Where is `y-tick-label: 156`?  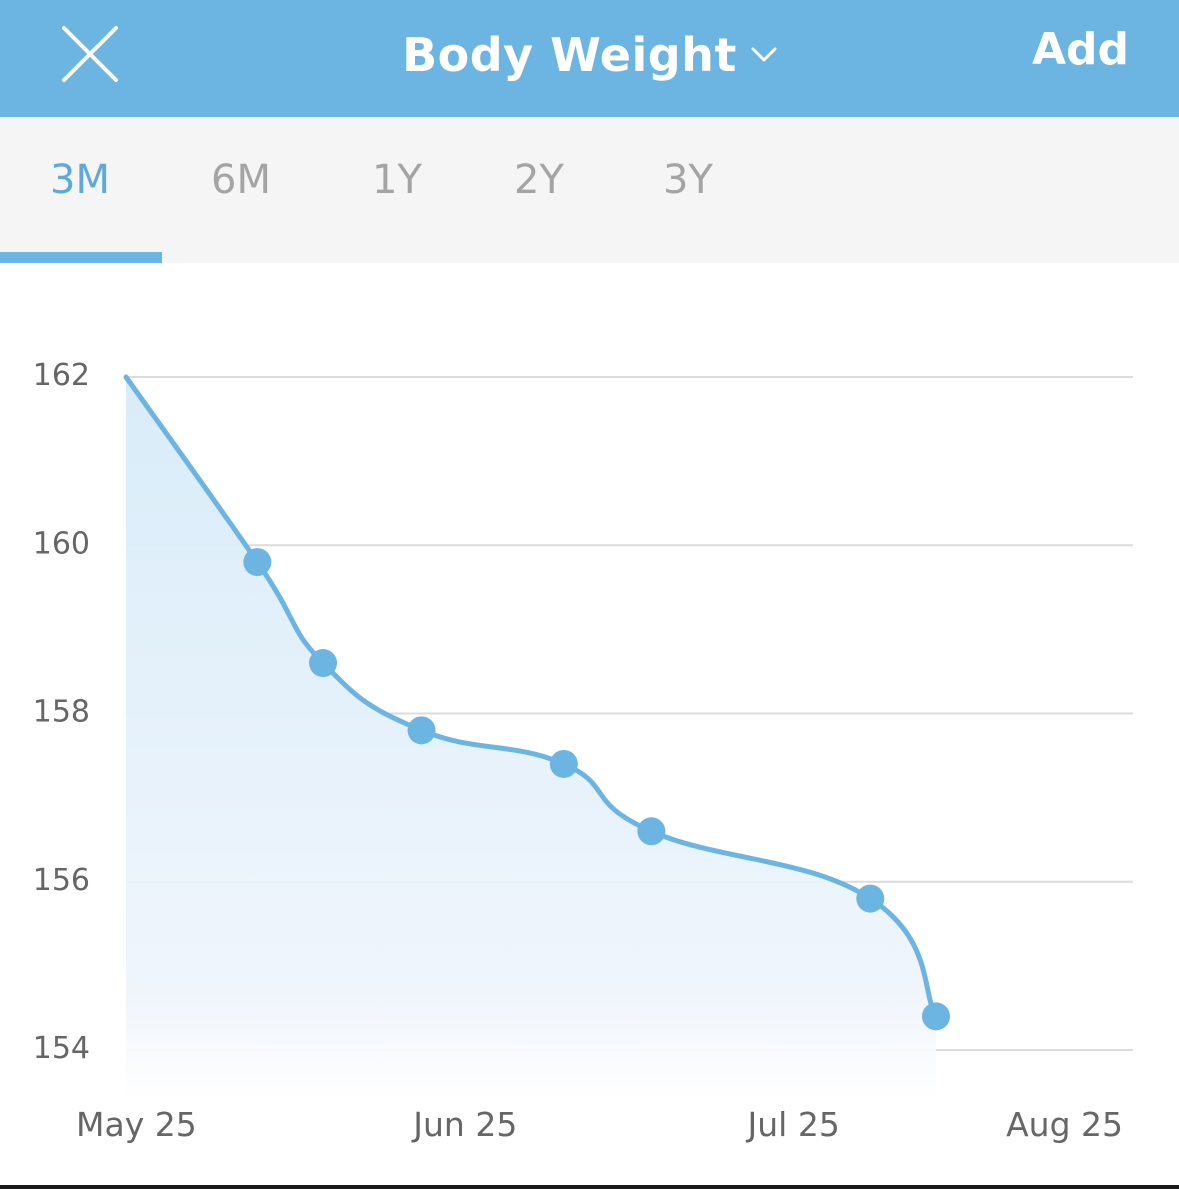 y-tick-label: 156 is located at coordinates (61, 880).